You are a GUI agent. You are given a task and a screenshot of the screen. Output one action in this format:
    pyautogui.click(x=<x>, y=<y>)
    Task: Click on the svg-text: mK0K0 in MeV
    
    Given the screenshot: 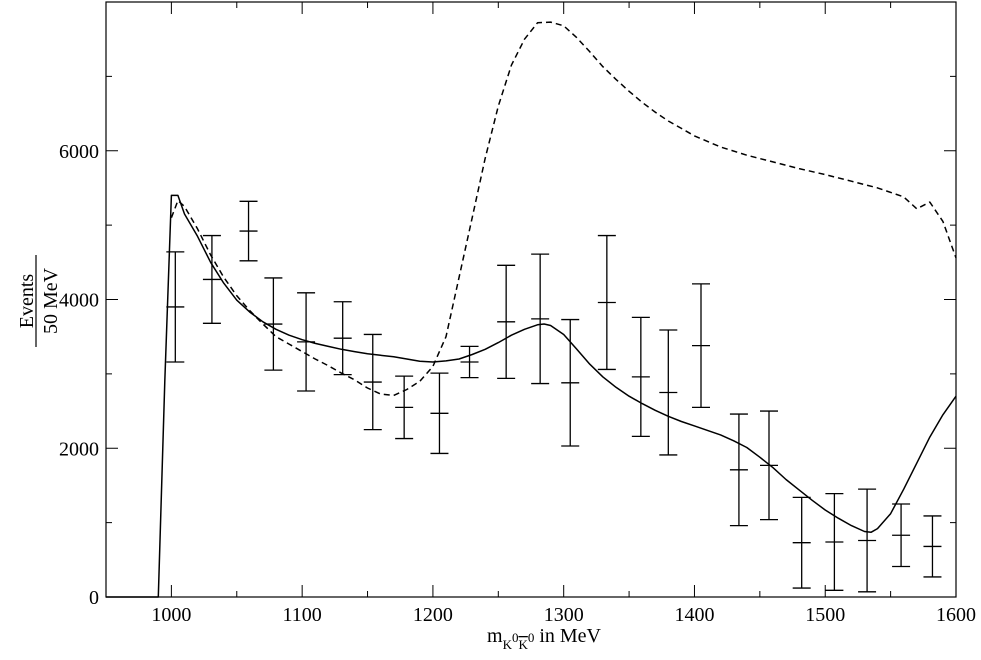 What is the action you would take?
    pyautogui.click(x=544, y=638)
    